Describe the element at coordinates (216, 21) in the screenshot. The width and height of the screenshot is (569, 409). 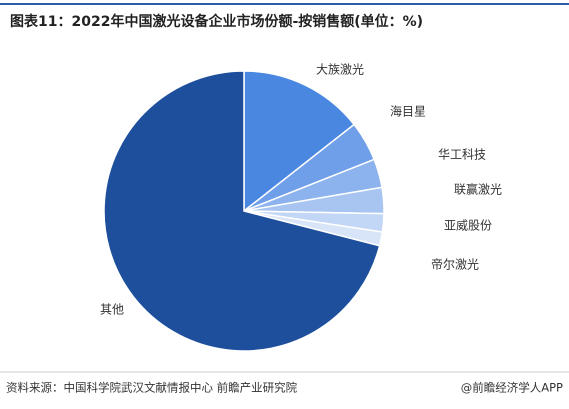
I see `chart-title: 图表11：2022年中国激光设备企业市场份额-按销售额(单位：%)` at that location.